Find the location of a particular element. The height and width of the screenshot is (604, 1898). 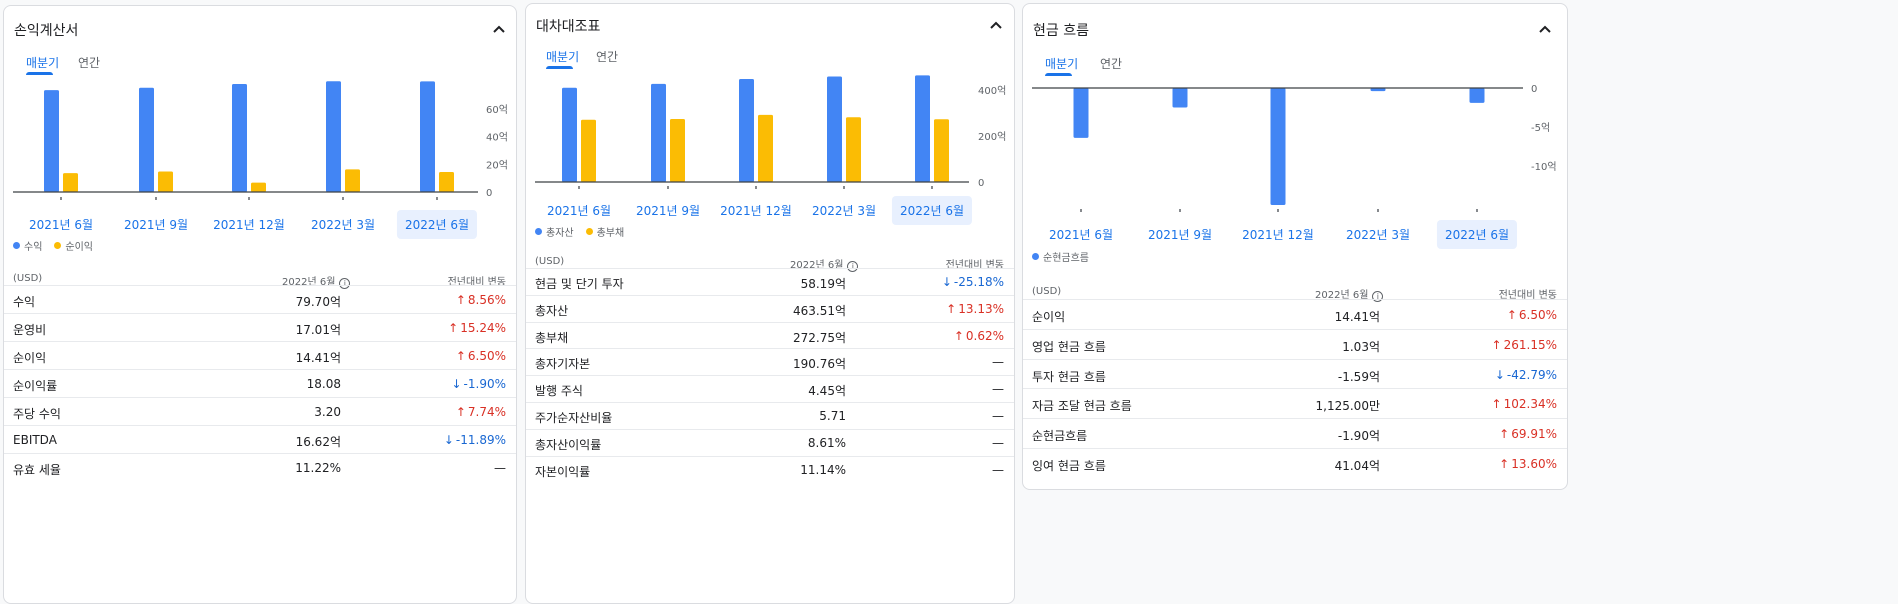

y-tick-label: 200억 is located at coordinates (992, 137).